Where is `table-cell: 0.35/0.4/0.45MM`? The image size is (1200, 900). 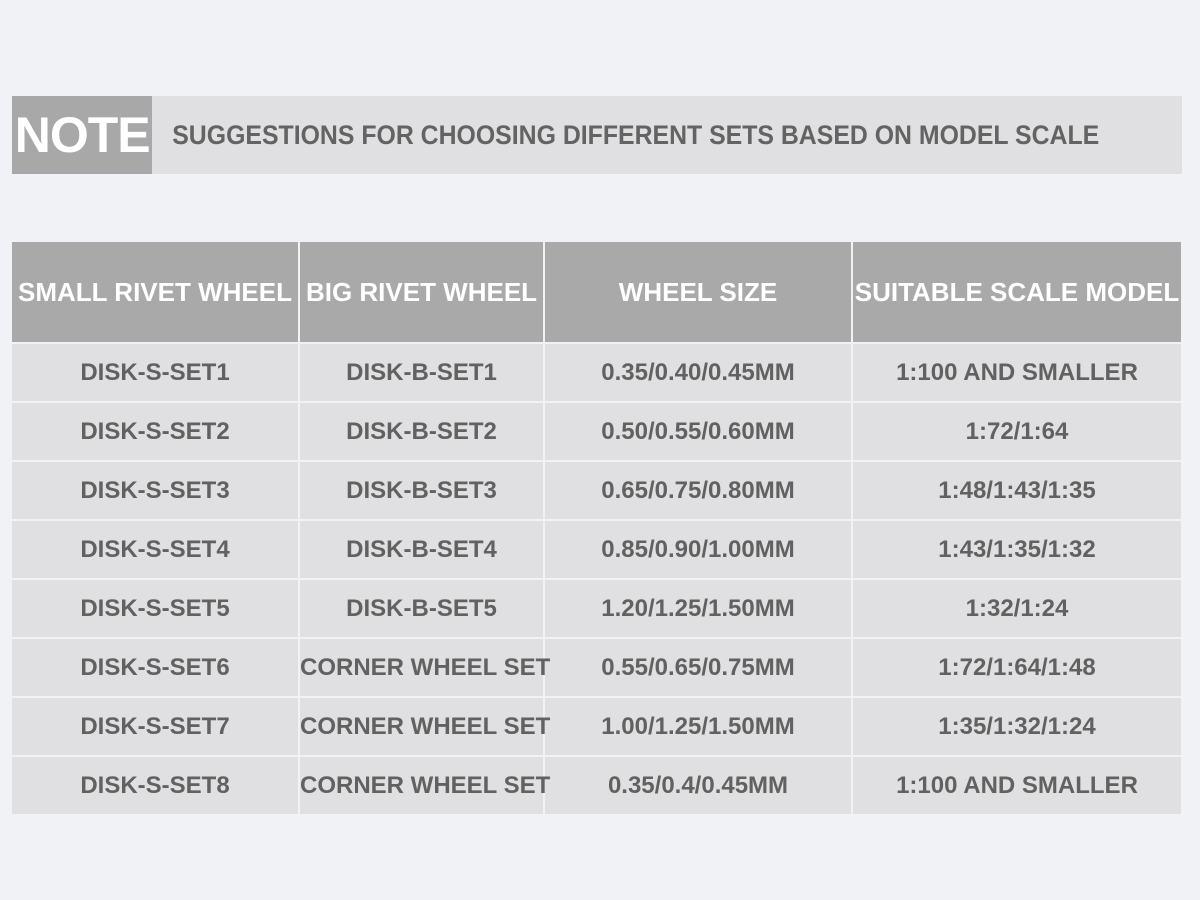 table-cell: 0.35/0.4/0.45MM is located at coordinates (698, 784).